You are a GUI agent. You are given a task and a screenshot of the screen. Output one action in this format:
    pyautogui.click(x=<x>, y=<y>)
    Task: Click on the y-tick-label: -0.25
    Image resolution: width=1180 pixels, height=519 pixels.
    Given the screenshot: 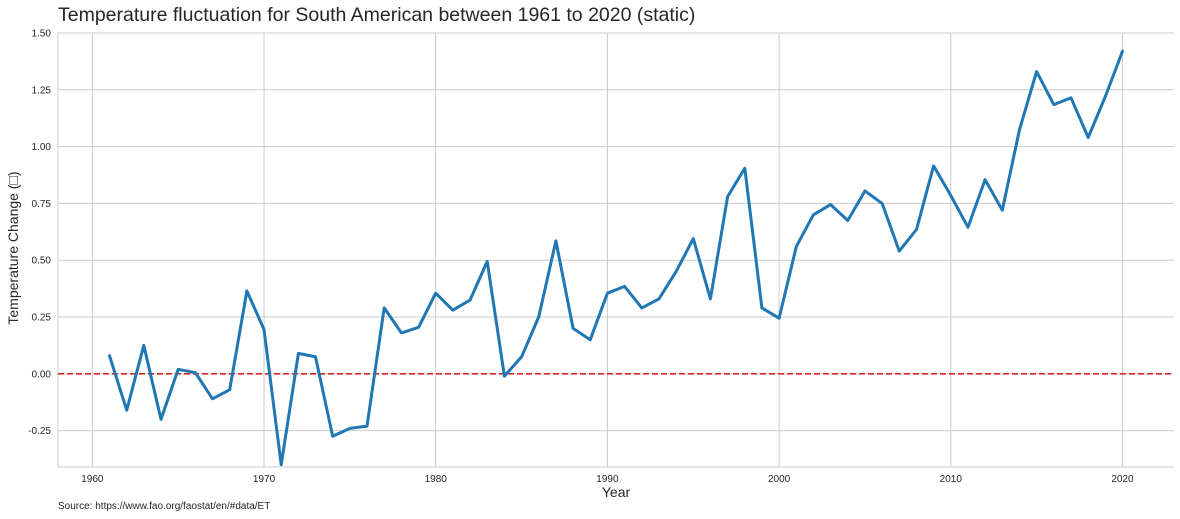 What is the action you would take?
    pyautogui.click(x=39, y=431)
    